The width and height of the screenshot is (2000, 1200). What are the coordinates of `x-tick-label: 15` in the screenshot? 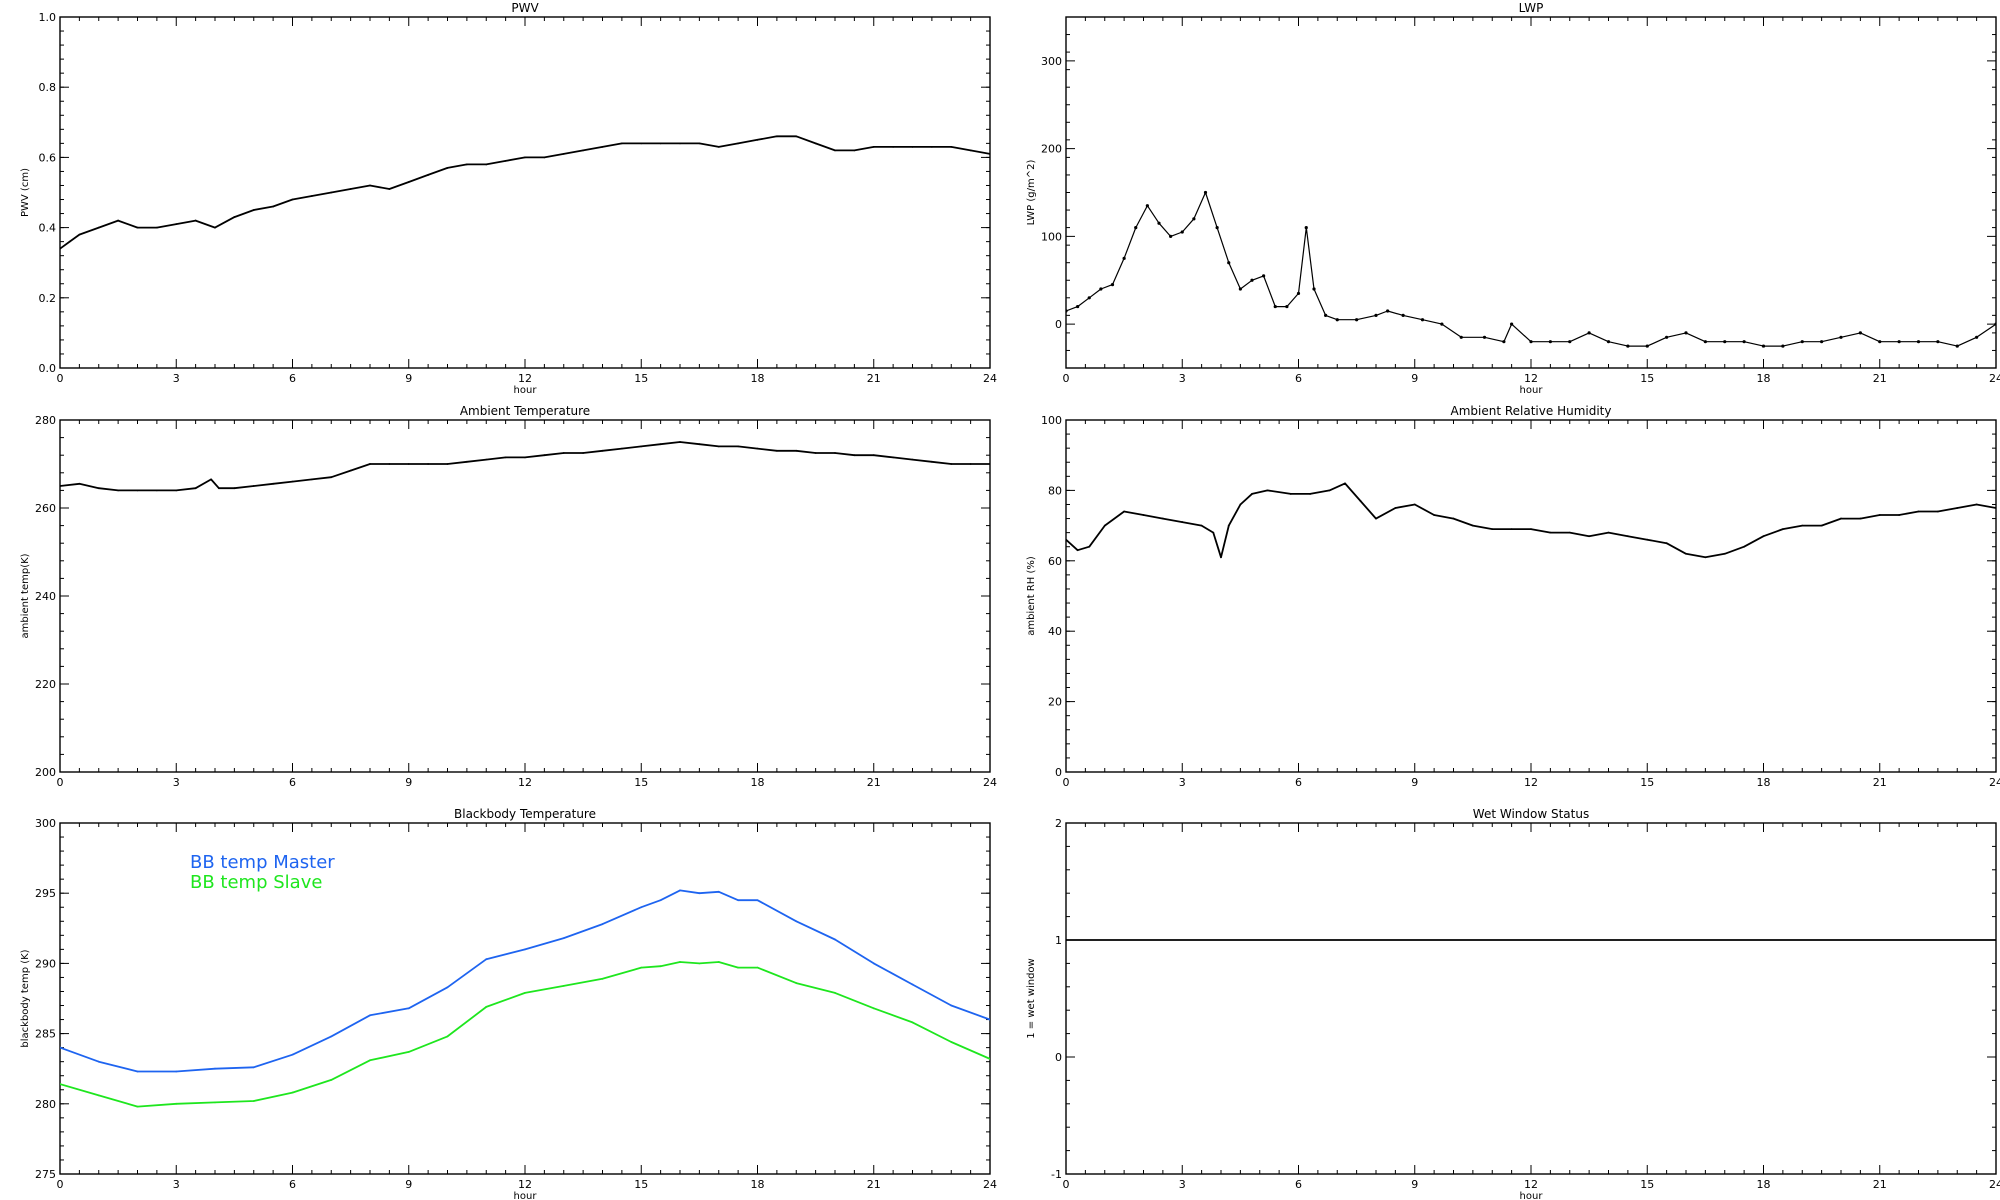 It's located at (1647, 378).